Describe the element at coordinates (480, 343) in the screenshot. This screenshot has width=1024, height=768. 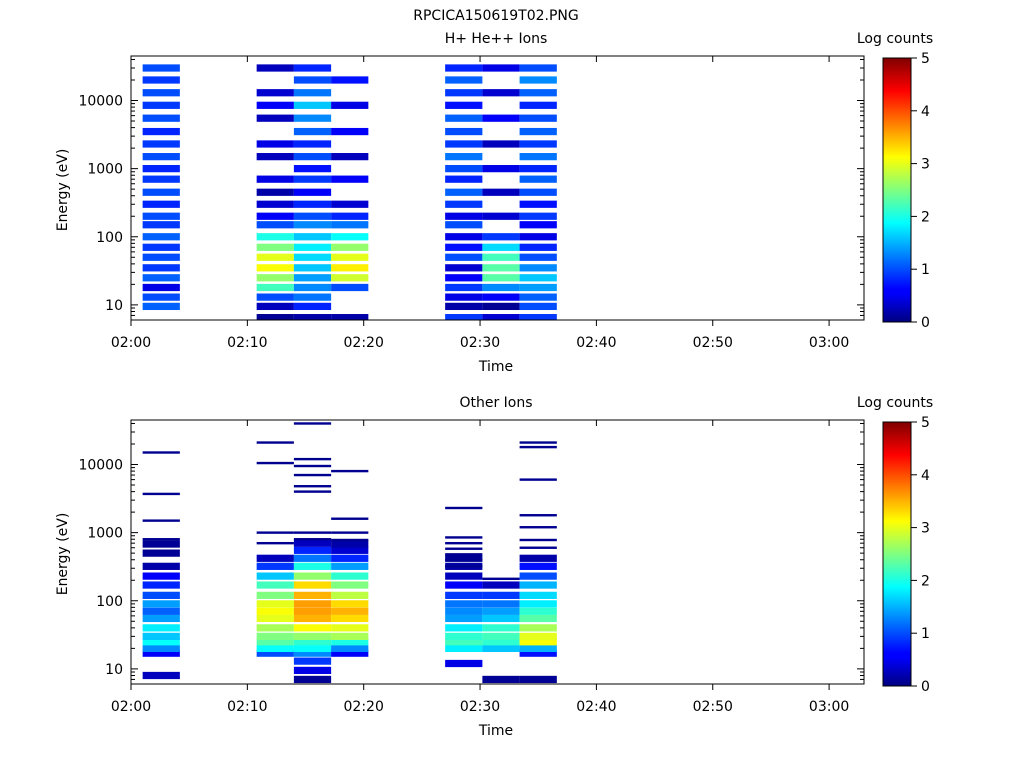
I see `x-tick-label: 02:30` at that location.